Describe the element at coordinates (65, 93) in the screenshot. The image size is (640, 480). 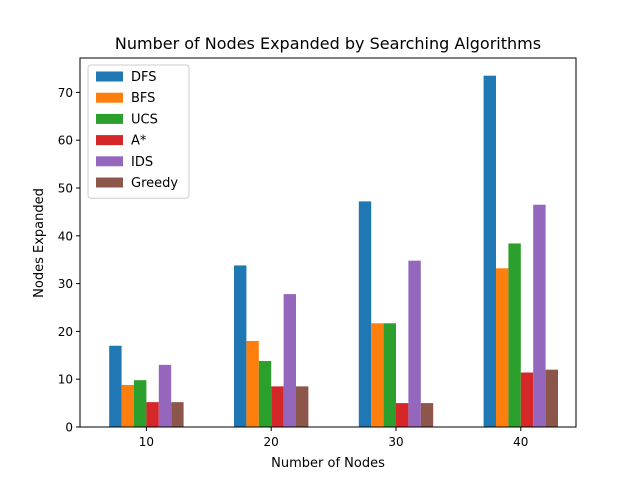
I see `y-tick-label: 70` at that location.